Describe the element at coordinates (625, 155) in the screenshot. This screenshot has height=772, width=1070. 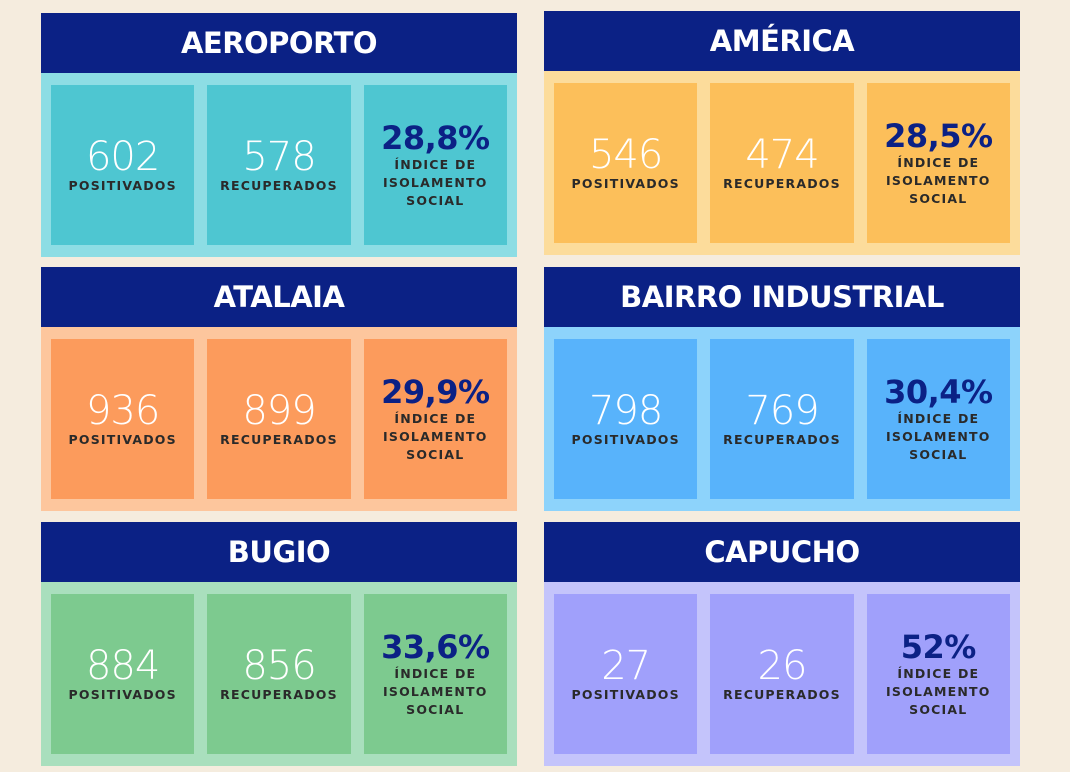
I see `positivados-value: 546` at that location.